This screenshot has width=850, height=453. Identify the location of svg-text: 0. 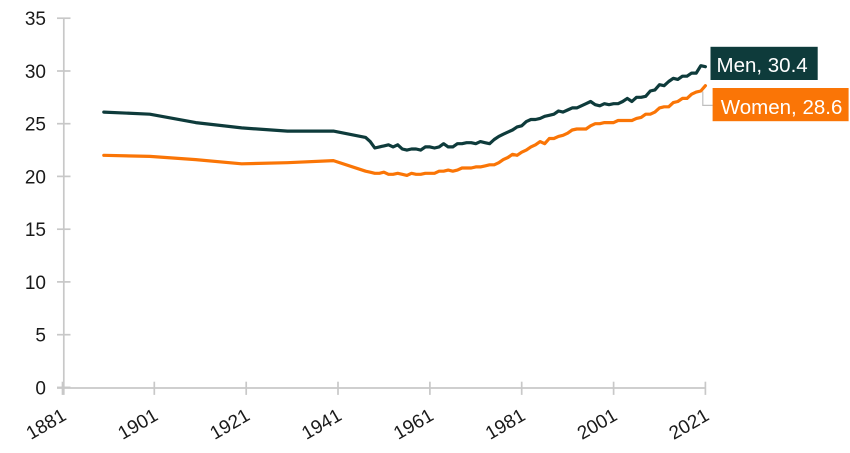
(40, 388).